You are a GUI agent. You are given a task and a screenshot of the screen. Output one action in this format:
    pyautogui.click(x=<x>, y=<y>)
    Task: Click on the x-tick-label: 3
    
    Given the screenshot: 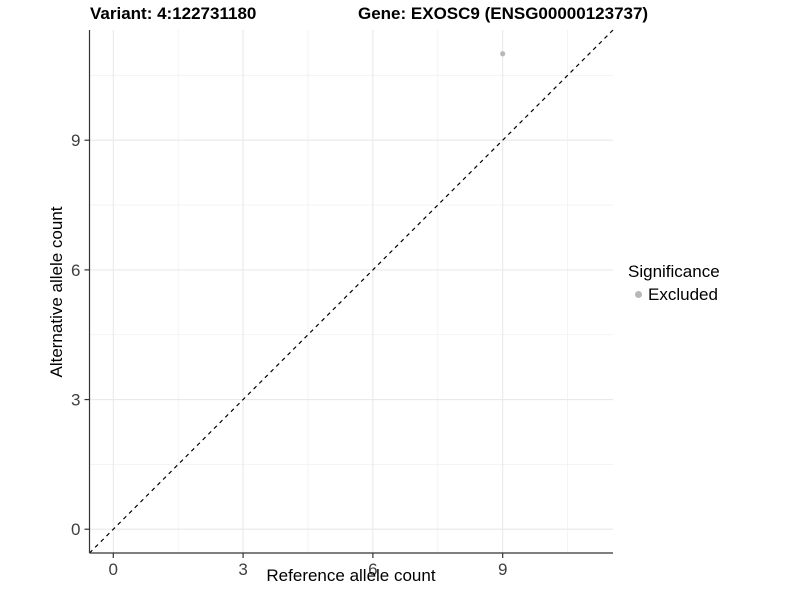 What is the action you would take?
    pyautogui.click(x=242, y=569)
    